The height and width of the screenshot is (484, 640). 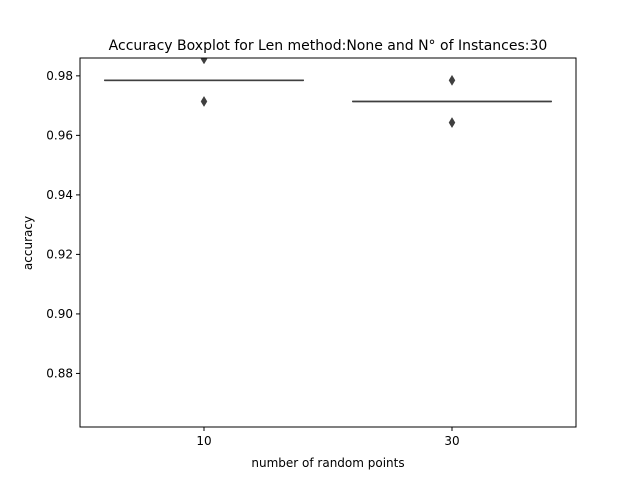 What do you see at coordinates (327, 463) in the screenshot?
I see `x-axis-label: number of random points` at bounding box center [327, 463].